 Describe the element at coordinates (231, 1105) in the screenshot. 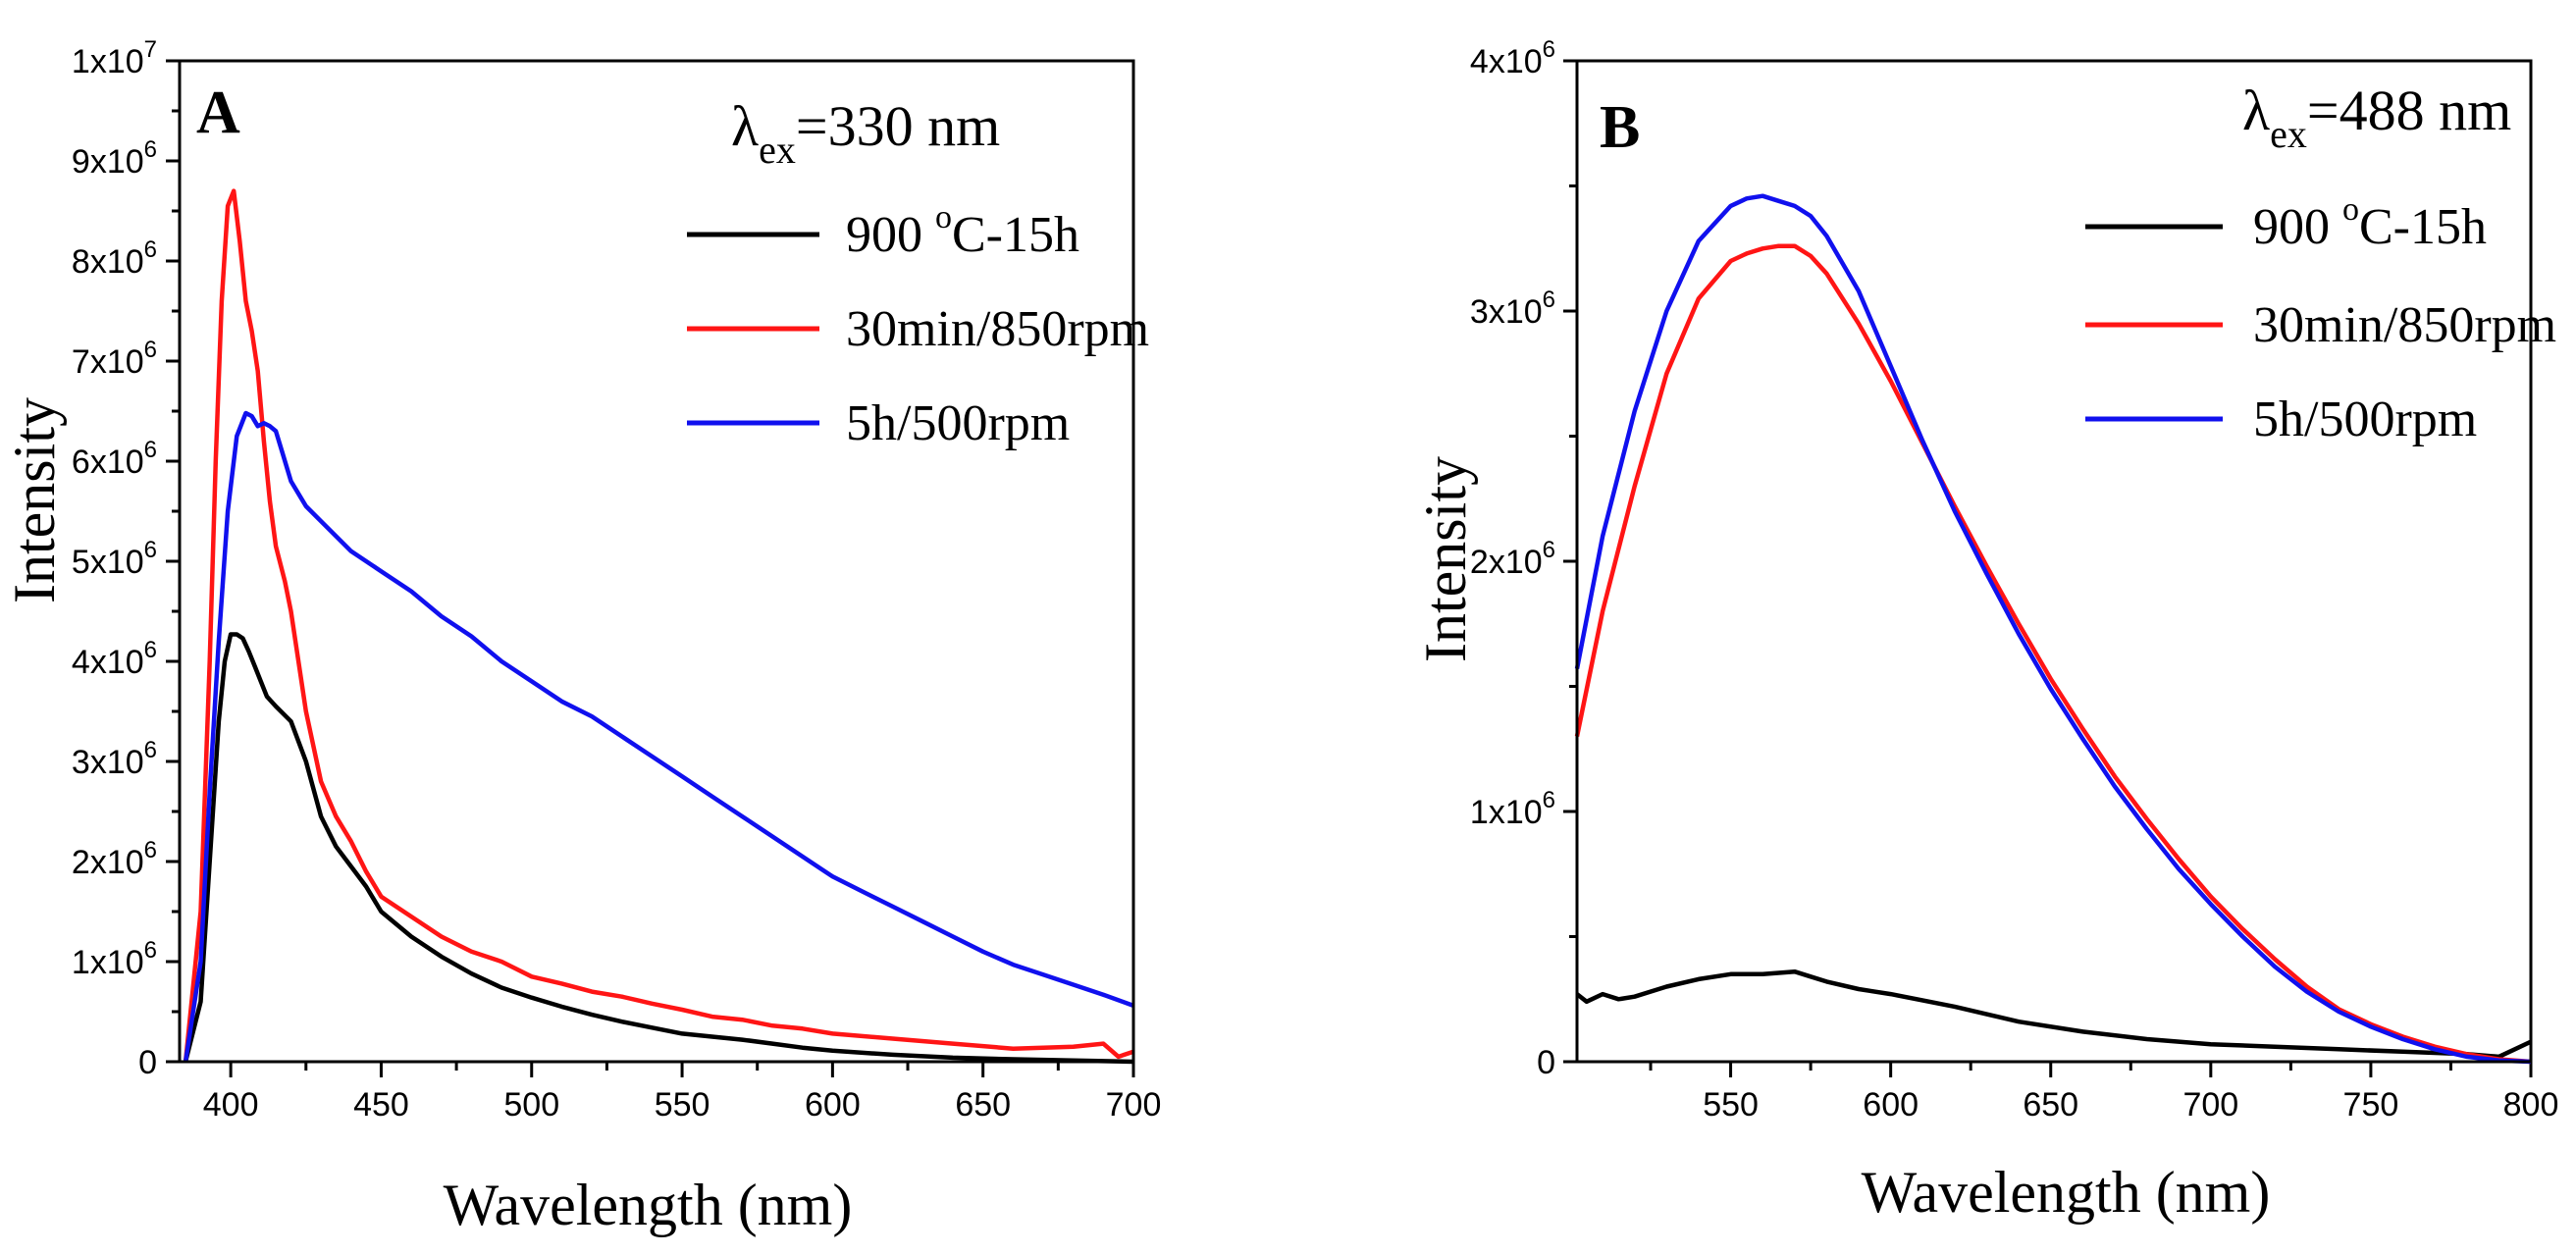

I see `x-tick-label: 400` at that location.